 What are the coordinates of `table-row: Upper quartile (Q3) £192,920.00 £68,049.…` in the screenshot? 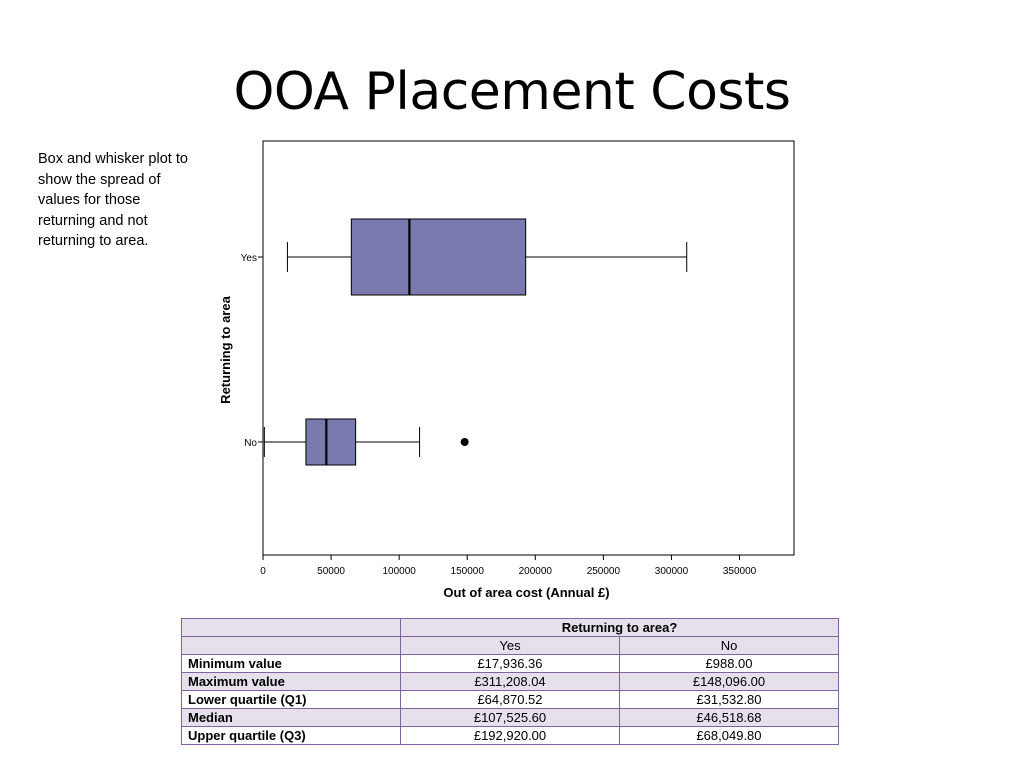 It's located at (510, 735).